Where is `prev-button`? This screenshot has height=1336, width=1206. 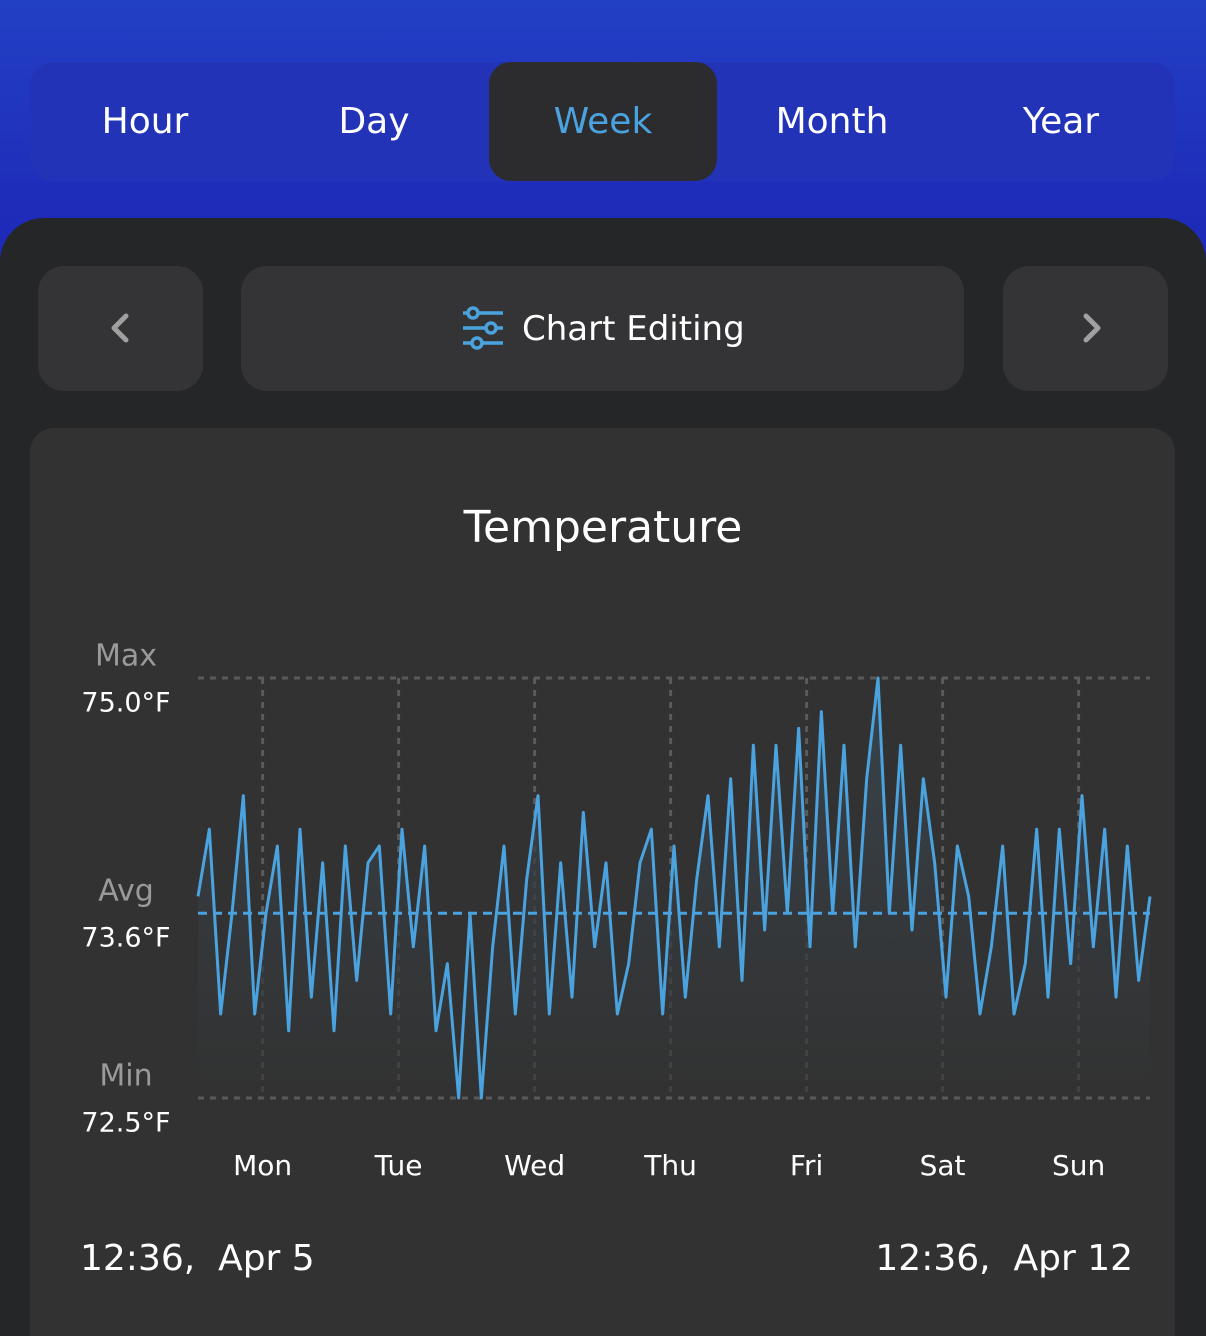
prev-button is located at coordinates (120, 328).